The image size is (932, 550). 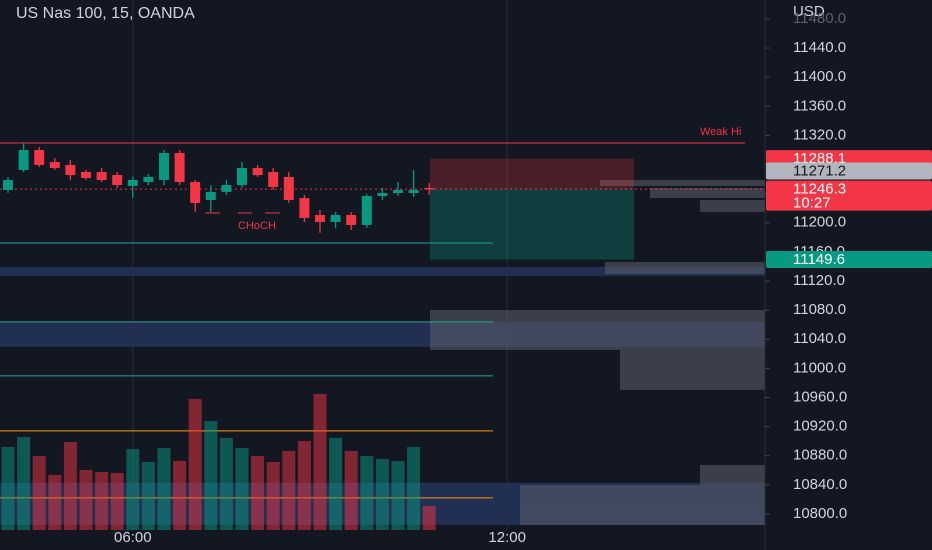 What do you see at coordinates (133, 537) in the screenshot?
I see `x-tick-label: 06:00` at bounding box center [133, 537].